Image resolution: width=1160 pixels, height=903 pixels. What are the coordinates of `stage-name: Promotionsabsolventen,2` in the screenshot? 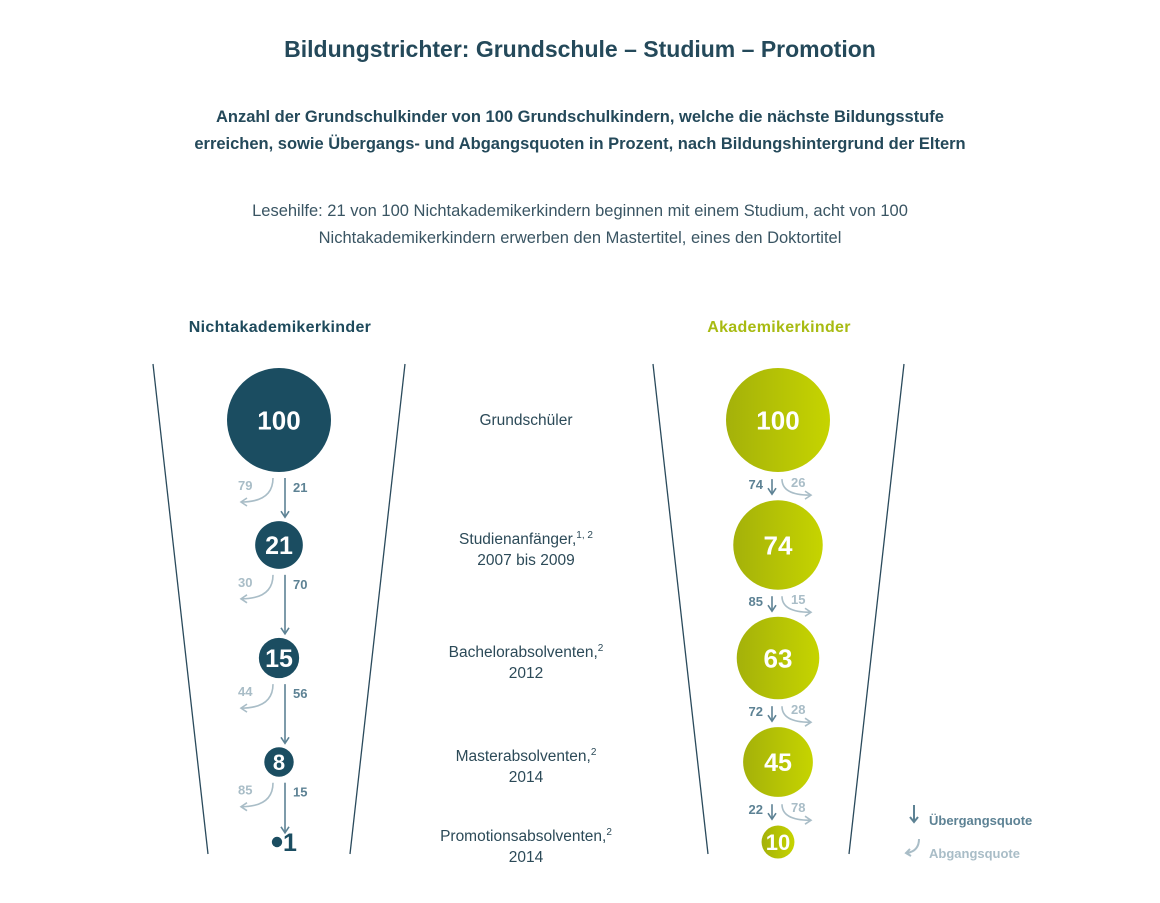 It's located at (526, 836).